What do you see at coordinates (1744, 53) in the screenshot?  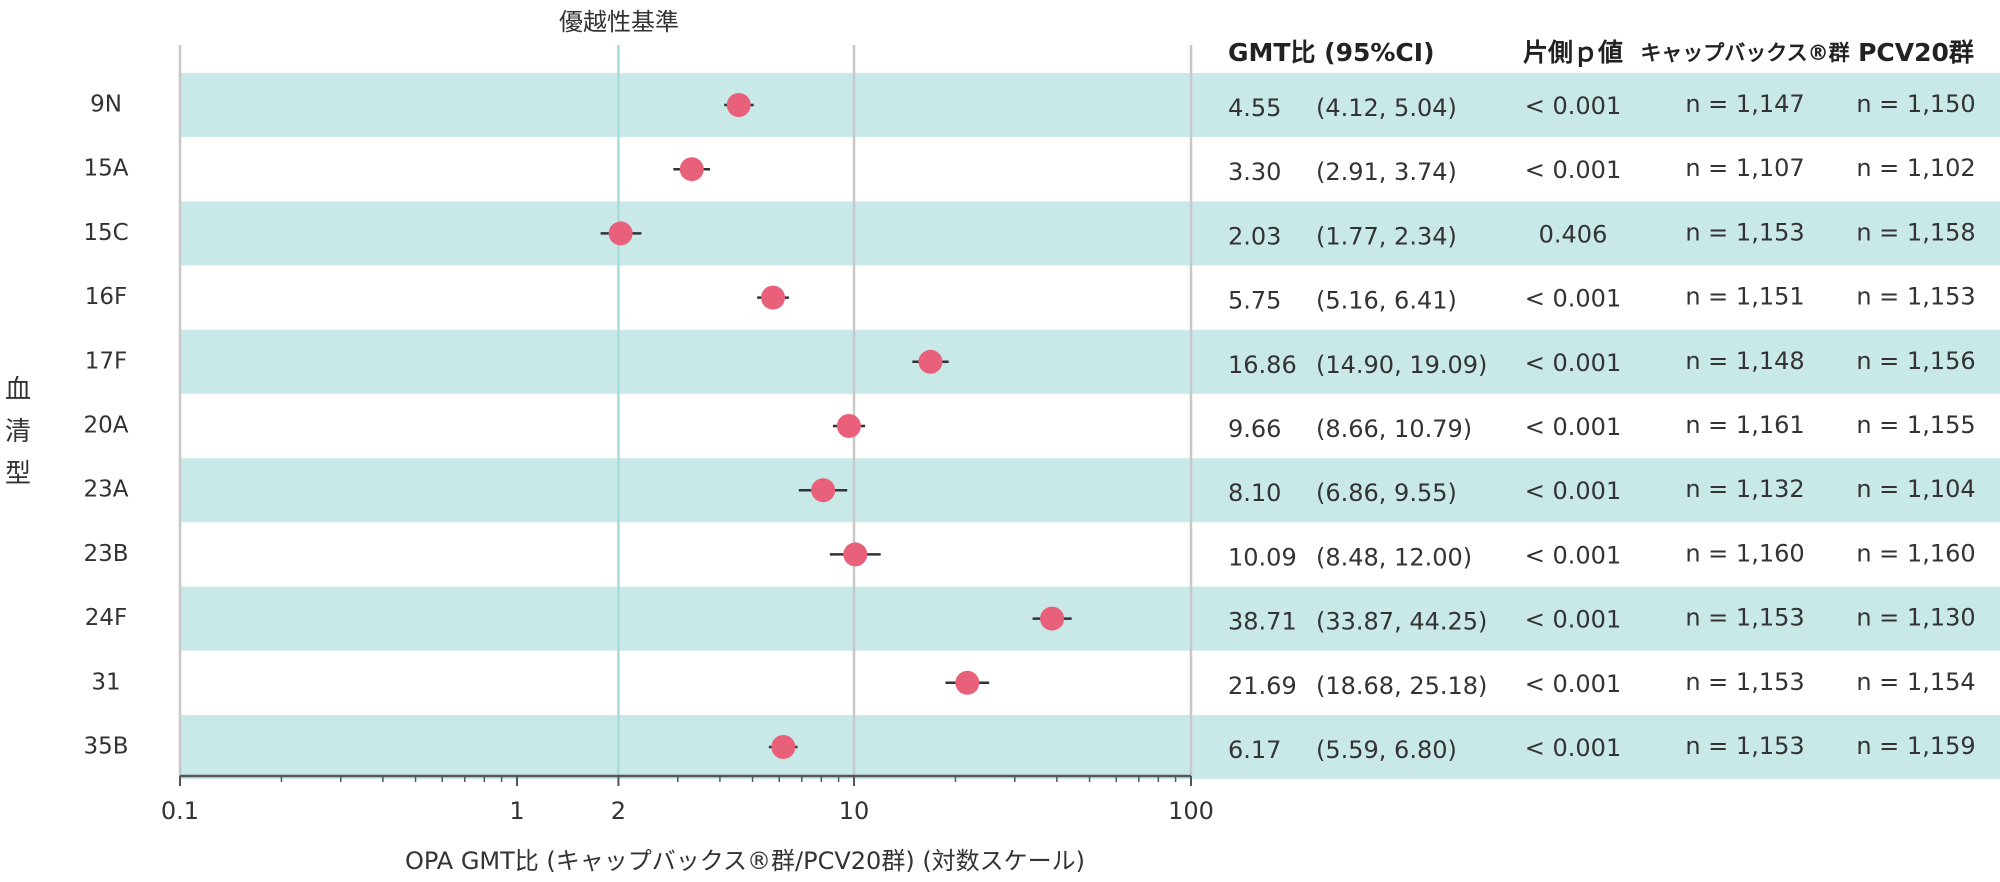 I see `table-header: キャップバックス®群` at bounding box center [1744, 53].